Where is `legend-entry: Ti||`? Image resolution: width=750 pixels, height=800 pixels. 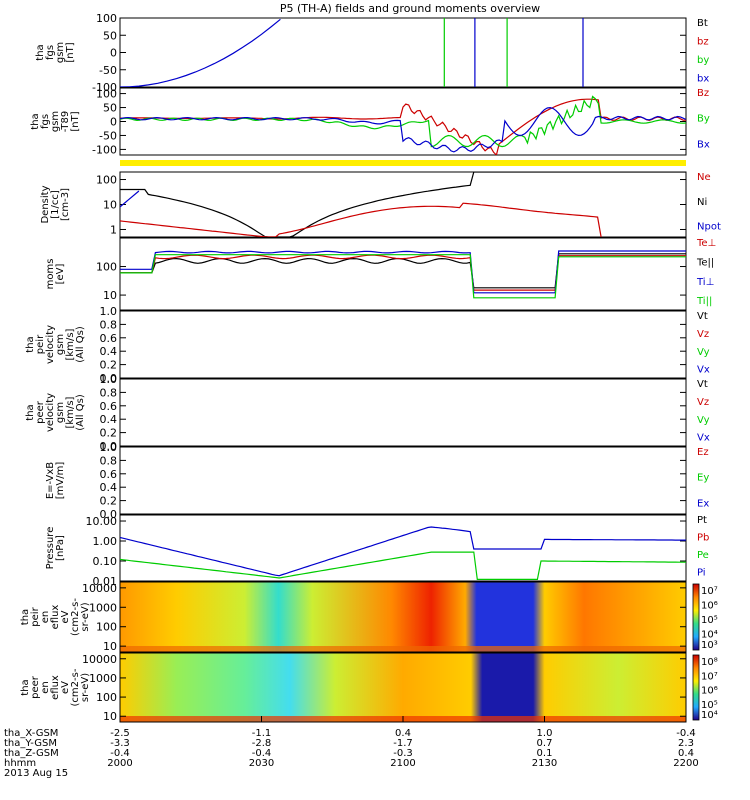
legend-entry: Ti|| is located at coordinates (704, 301).